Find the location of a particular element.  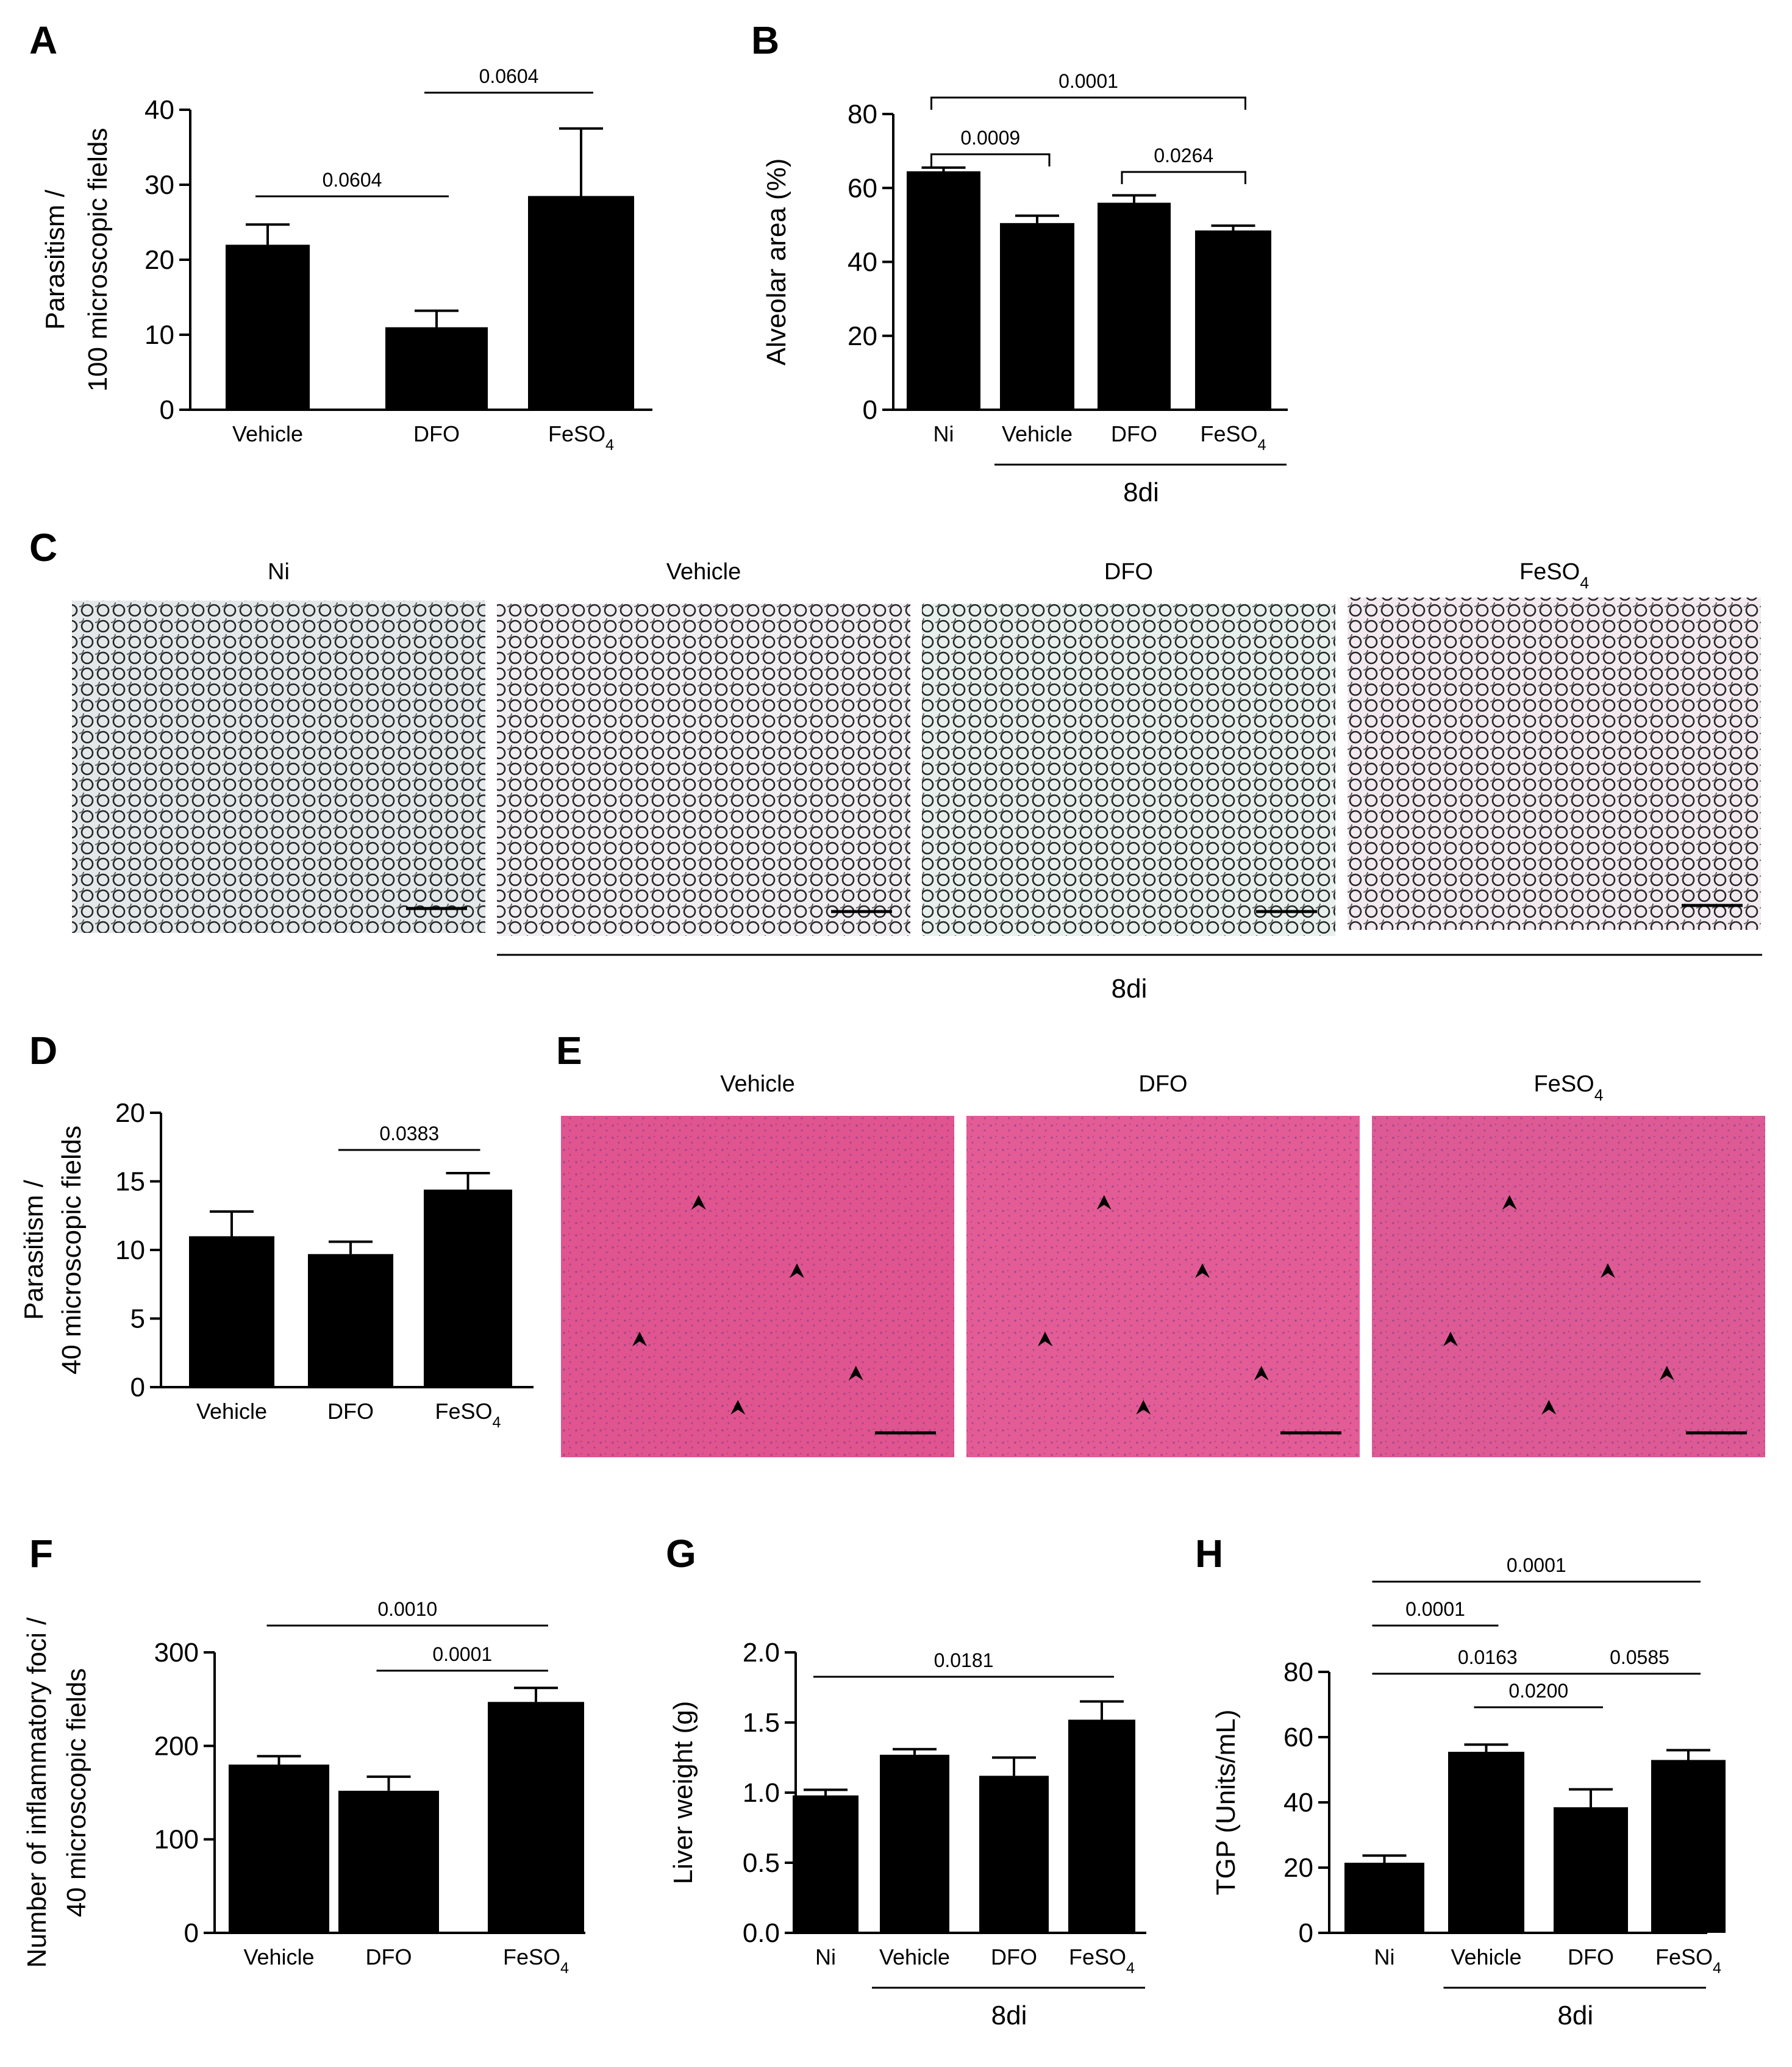

group-label-G: 8di is located at coordinates (1009, 2015).